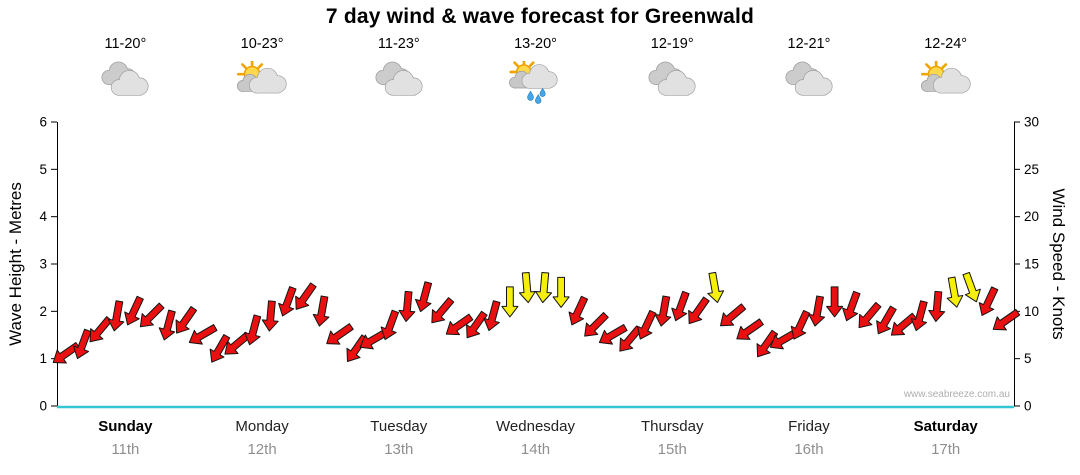 This screenshot has width=1080, height=475. Describe the element at coordinates (1031, 311) in the screenshot. I see `wind-tick-label: 10` at that location.